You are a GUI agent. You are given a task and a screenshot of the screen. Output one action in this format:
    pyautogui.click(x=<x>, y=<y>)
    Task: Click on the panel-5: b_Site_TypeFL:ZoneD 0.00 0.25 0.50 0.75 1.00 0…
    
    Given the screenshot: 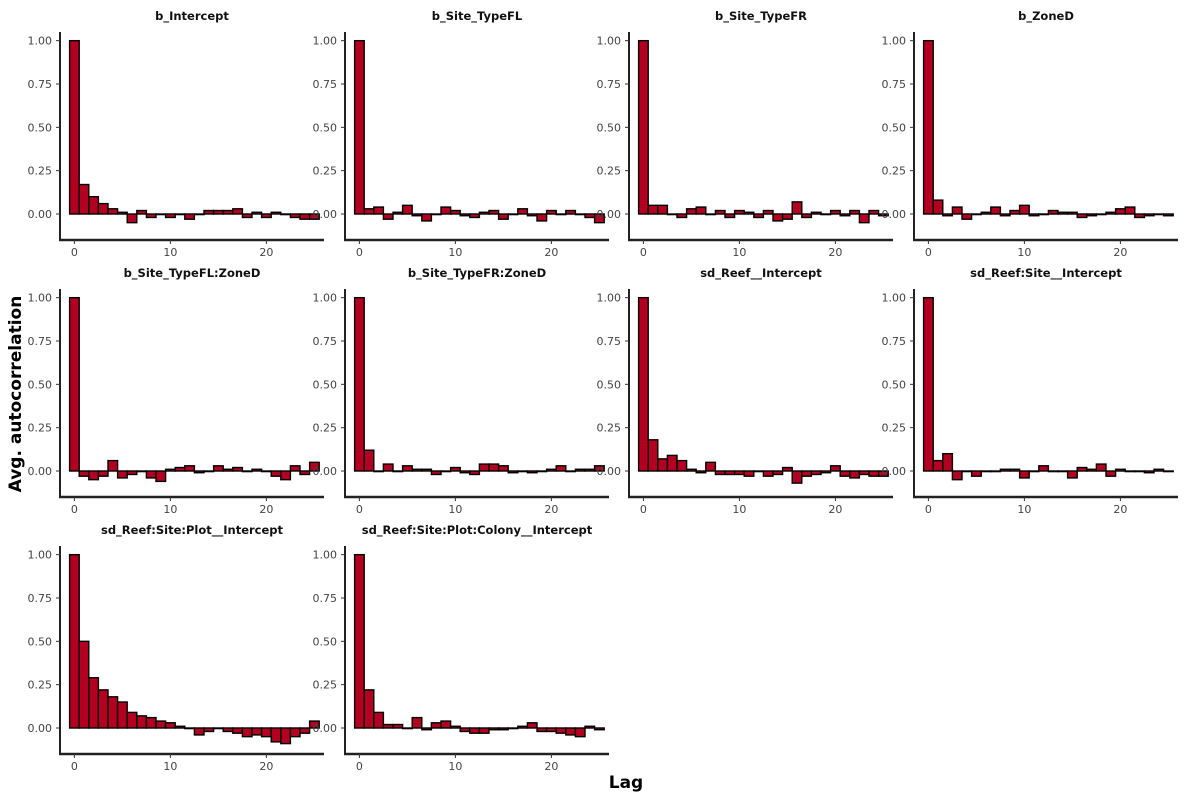 What is the action you would take?
    pyautogui.click(x=176, y=391)
    